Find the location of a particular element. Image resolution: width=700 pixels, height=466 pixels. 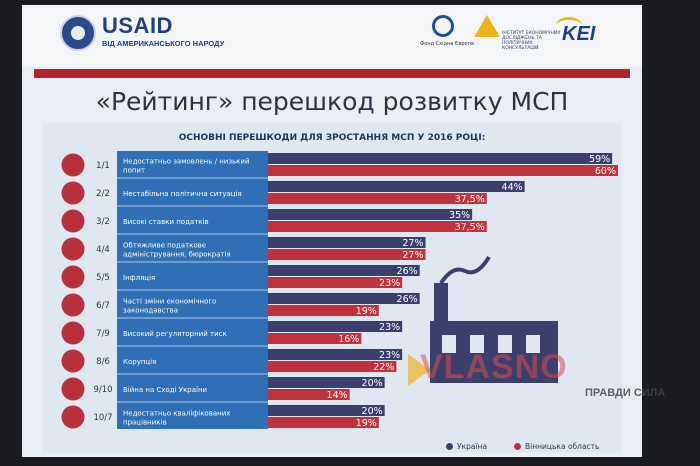

rank-label: 3/2 is located at coordinates (103, 222).